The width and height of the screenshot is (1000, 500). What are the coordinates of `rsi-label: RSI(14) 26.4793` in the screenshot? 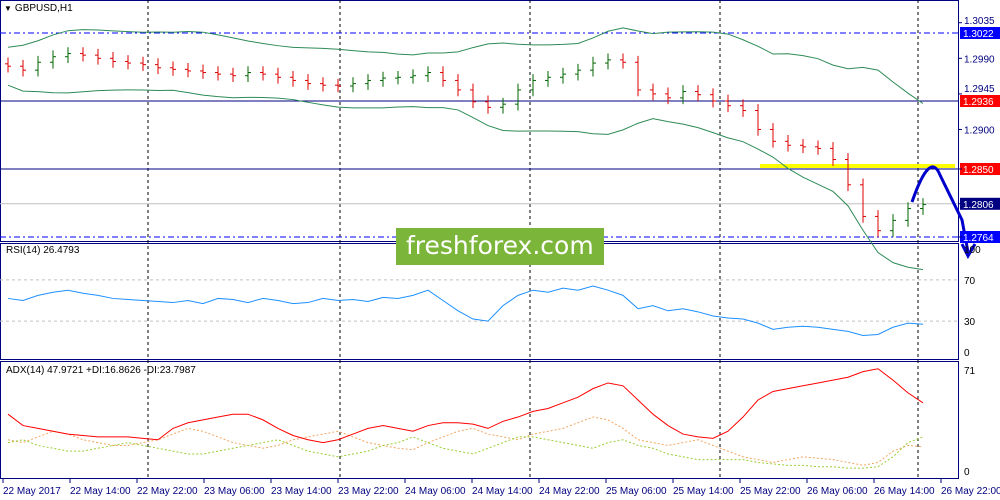 It's located at (43, 250).